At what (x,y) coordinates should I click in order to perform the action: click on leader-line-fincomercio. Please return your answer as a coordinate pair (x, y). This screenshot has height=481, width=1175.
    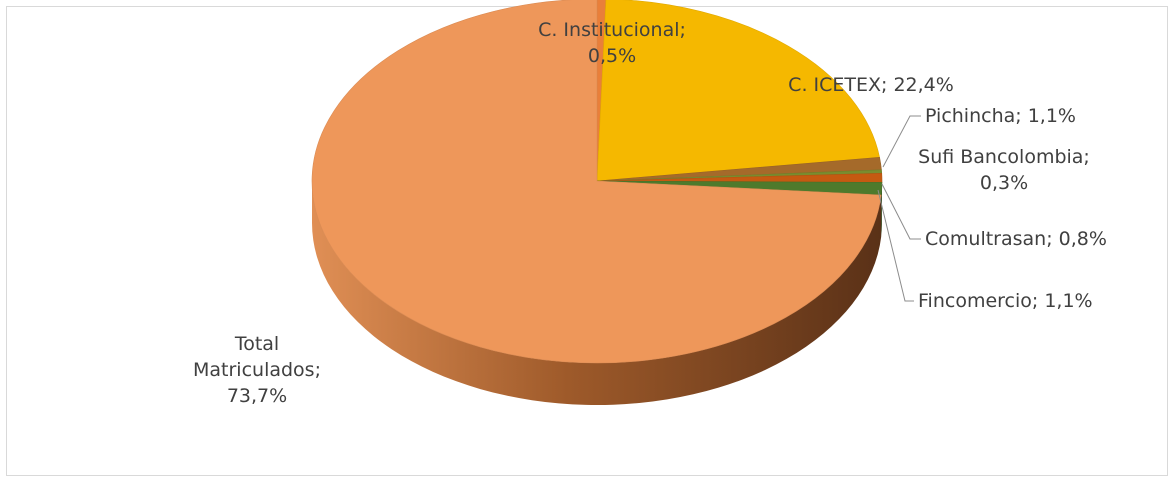
    Looking at the image, I should click on (895, 245).